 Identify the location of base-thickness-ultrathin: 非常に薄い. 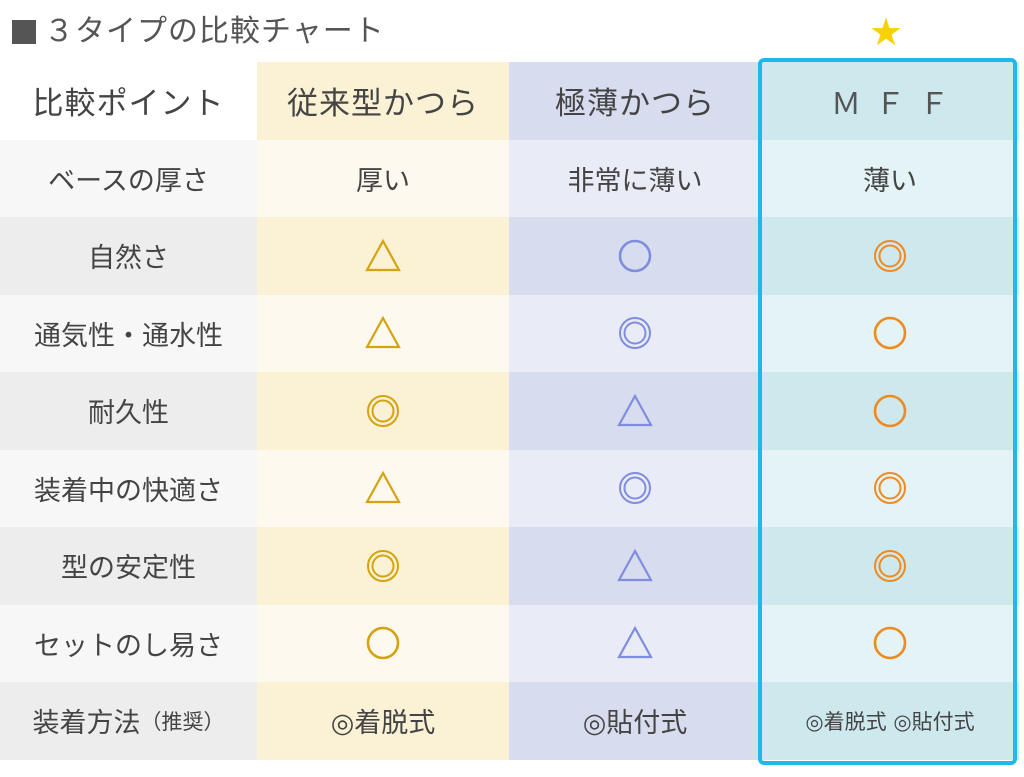
(635, 178).